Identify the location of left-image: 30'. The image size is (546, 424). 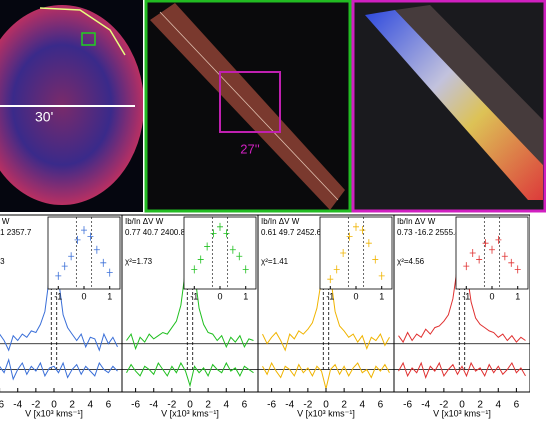
(71, 106).